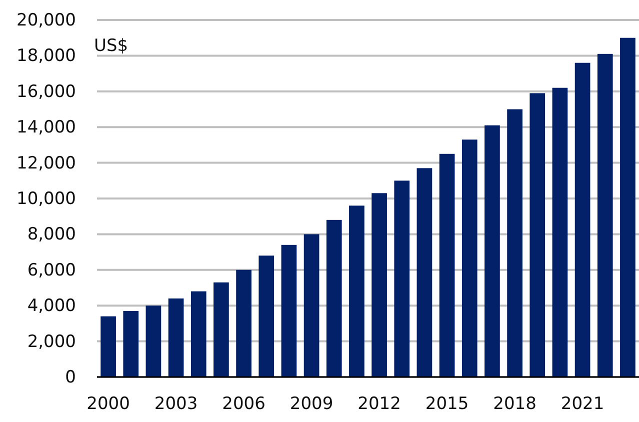  What do you see at coordinates (582, 404) in the screenshot?
I see `x-tick-label: 2021` at bounding box center [582, 404].